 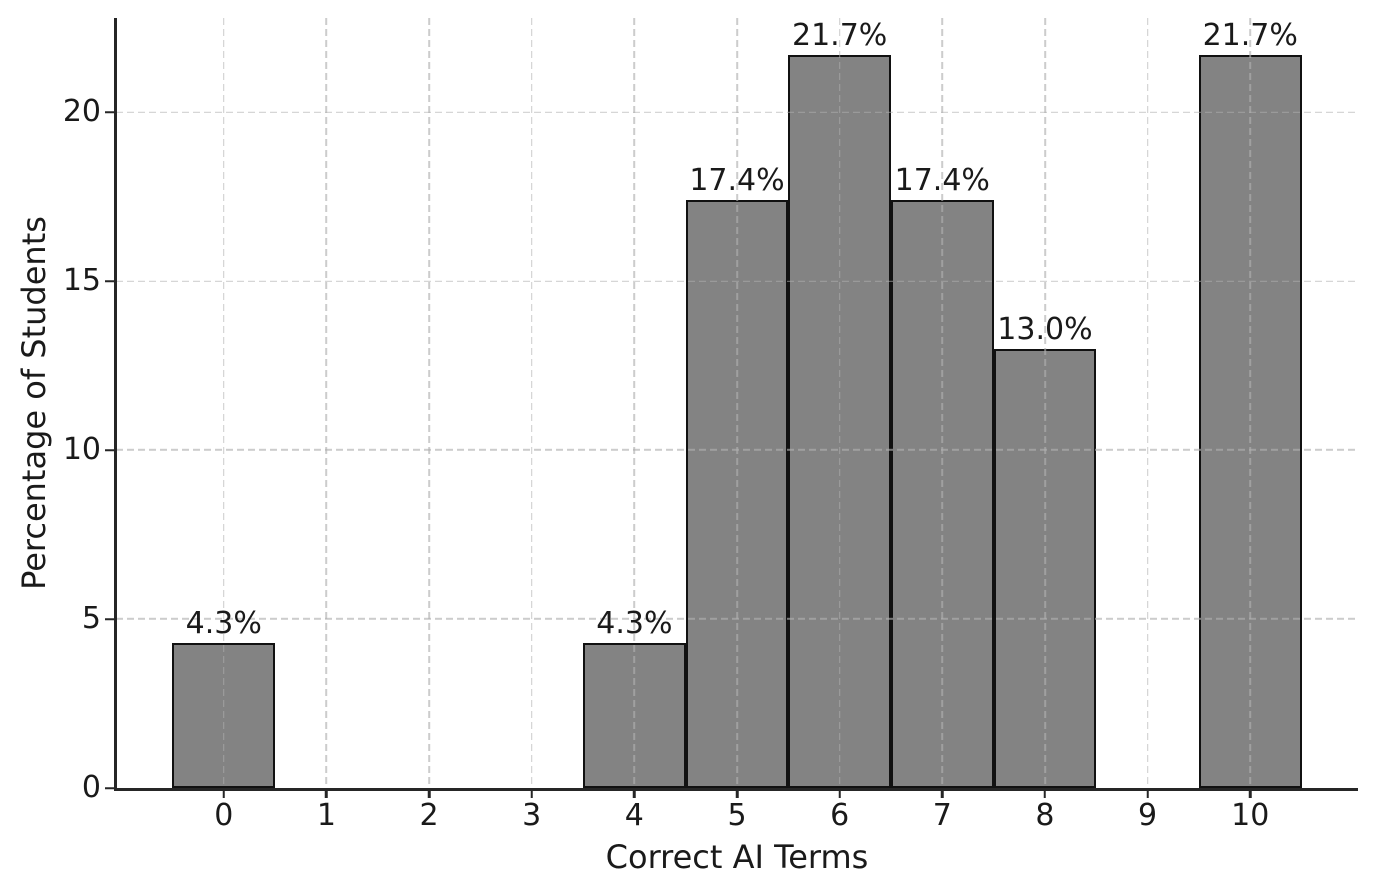 What do you see at coordinates (840, 815) in the screenshot?
I see `x-tick-label: 6` at bounding box center [840, 815].